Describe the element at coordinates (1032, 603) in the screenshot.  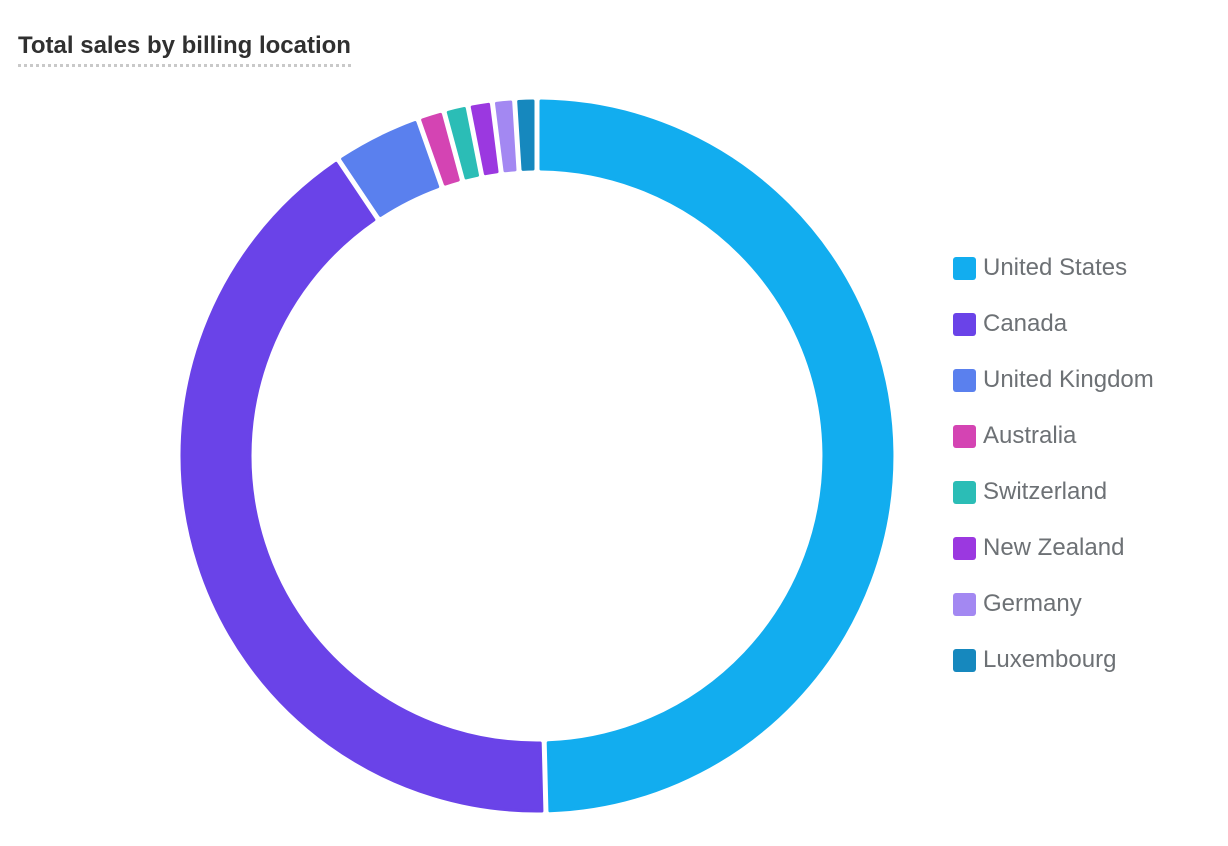
I see `legend-label: Germany` at that location.